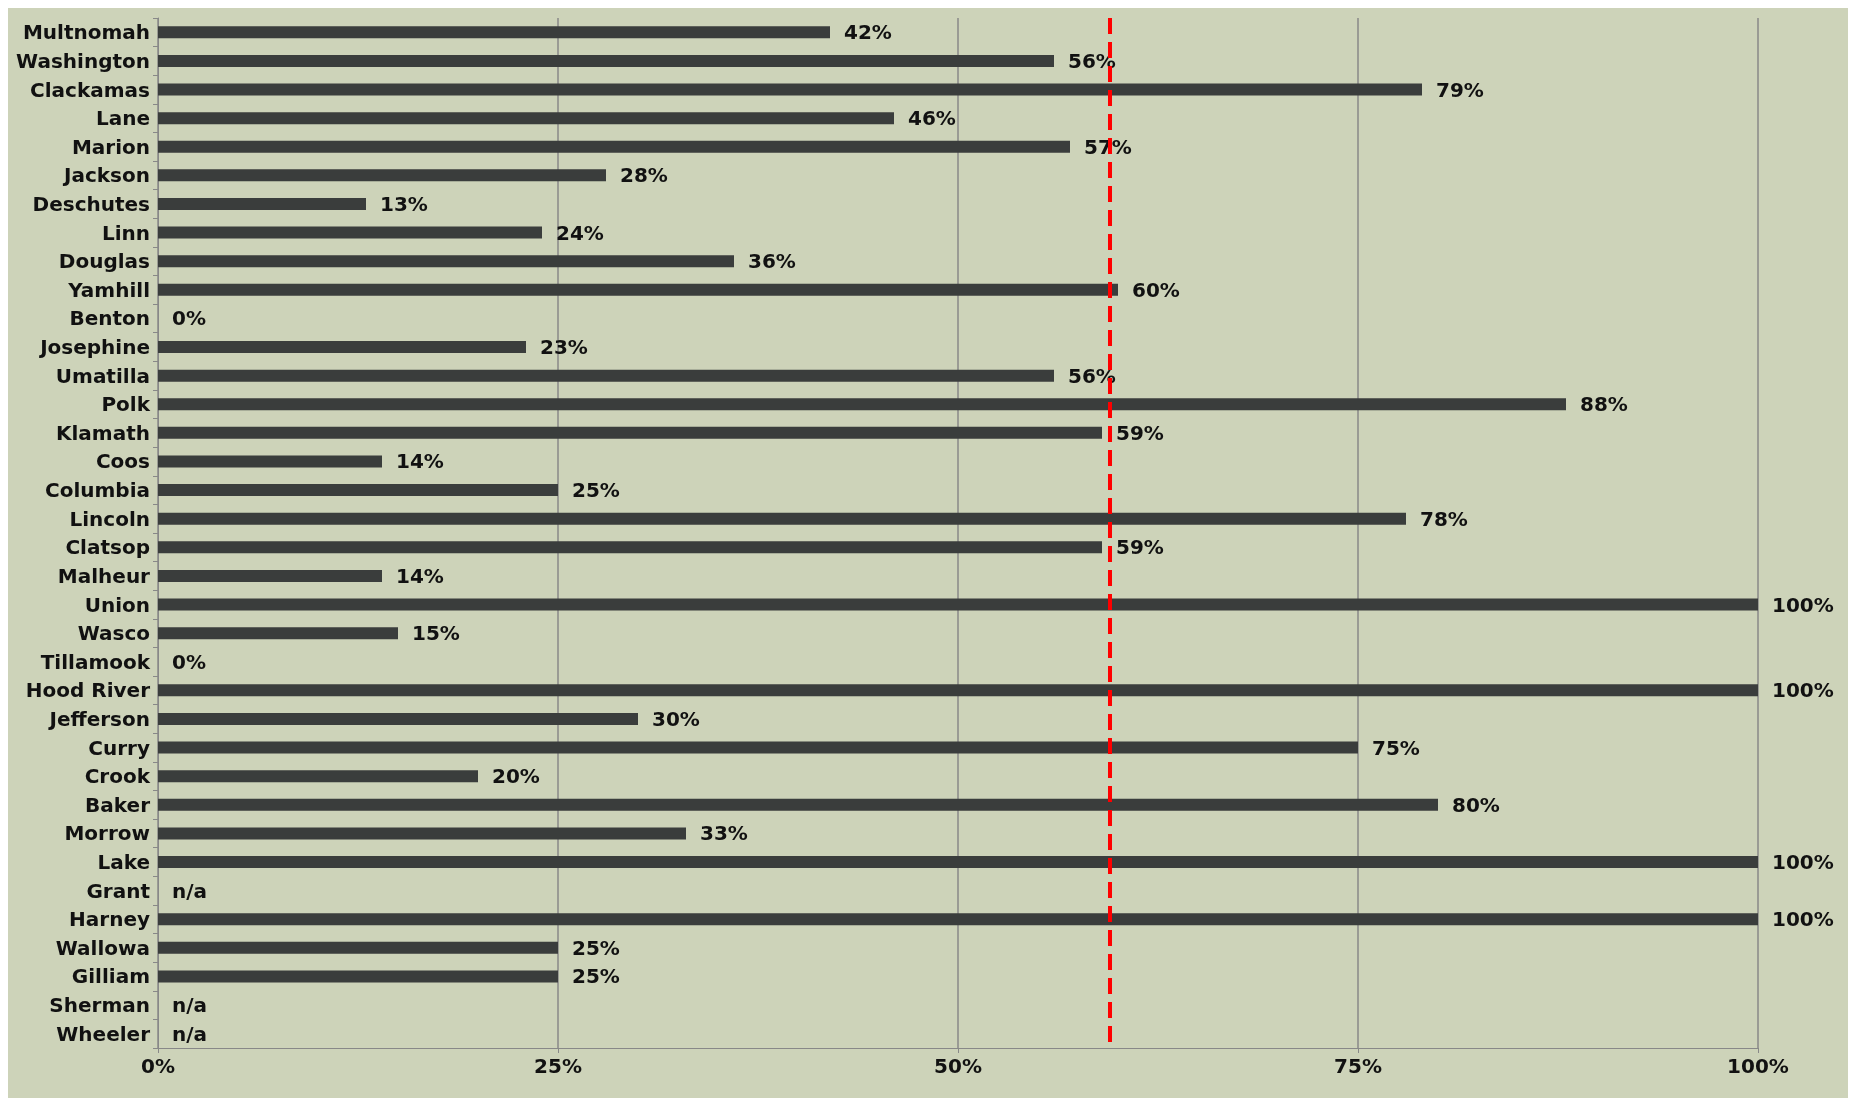 This screenshot has width=1858, height=1111. What do you see at coordinates (104, 261) in the screenshot?
I see `y-tick-label: Douglas` at bounding box center [104, 261].